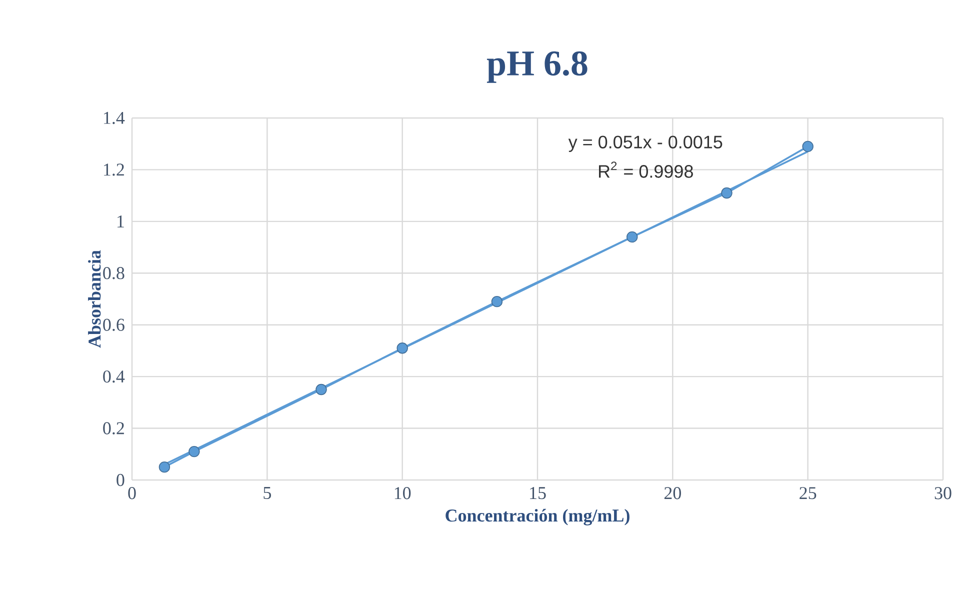 The width and height of the screenshot is (972, 589). What do you see at coordinates (538, 493) in the screenshot?
I see `x-tick-label: 15` at bounding box center [538, 493].